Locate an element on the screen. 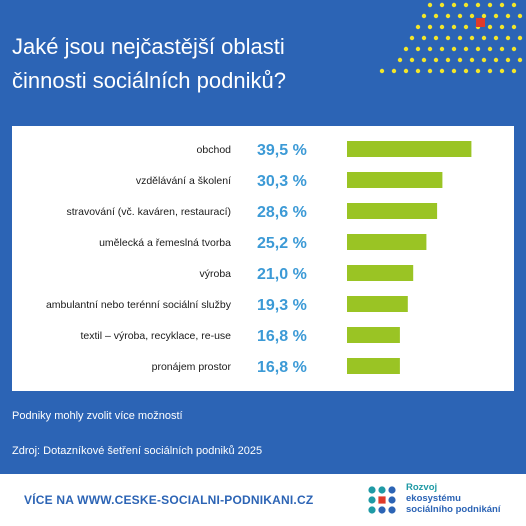  logo: Rozvoj ekosystému sociálního podnikání is located at coordinates (441, 501).